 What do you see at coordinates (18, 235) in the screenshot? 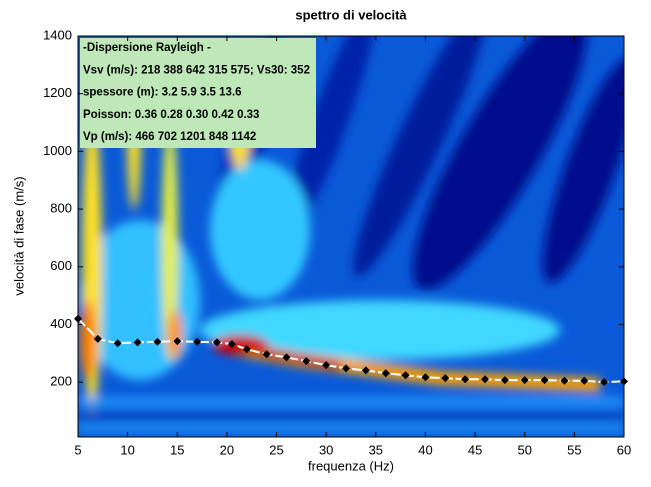
I see `y-axis-label: velocità di fase (m/s)` at bounding box center [18, 235].